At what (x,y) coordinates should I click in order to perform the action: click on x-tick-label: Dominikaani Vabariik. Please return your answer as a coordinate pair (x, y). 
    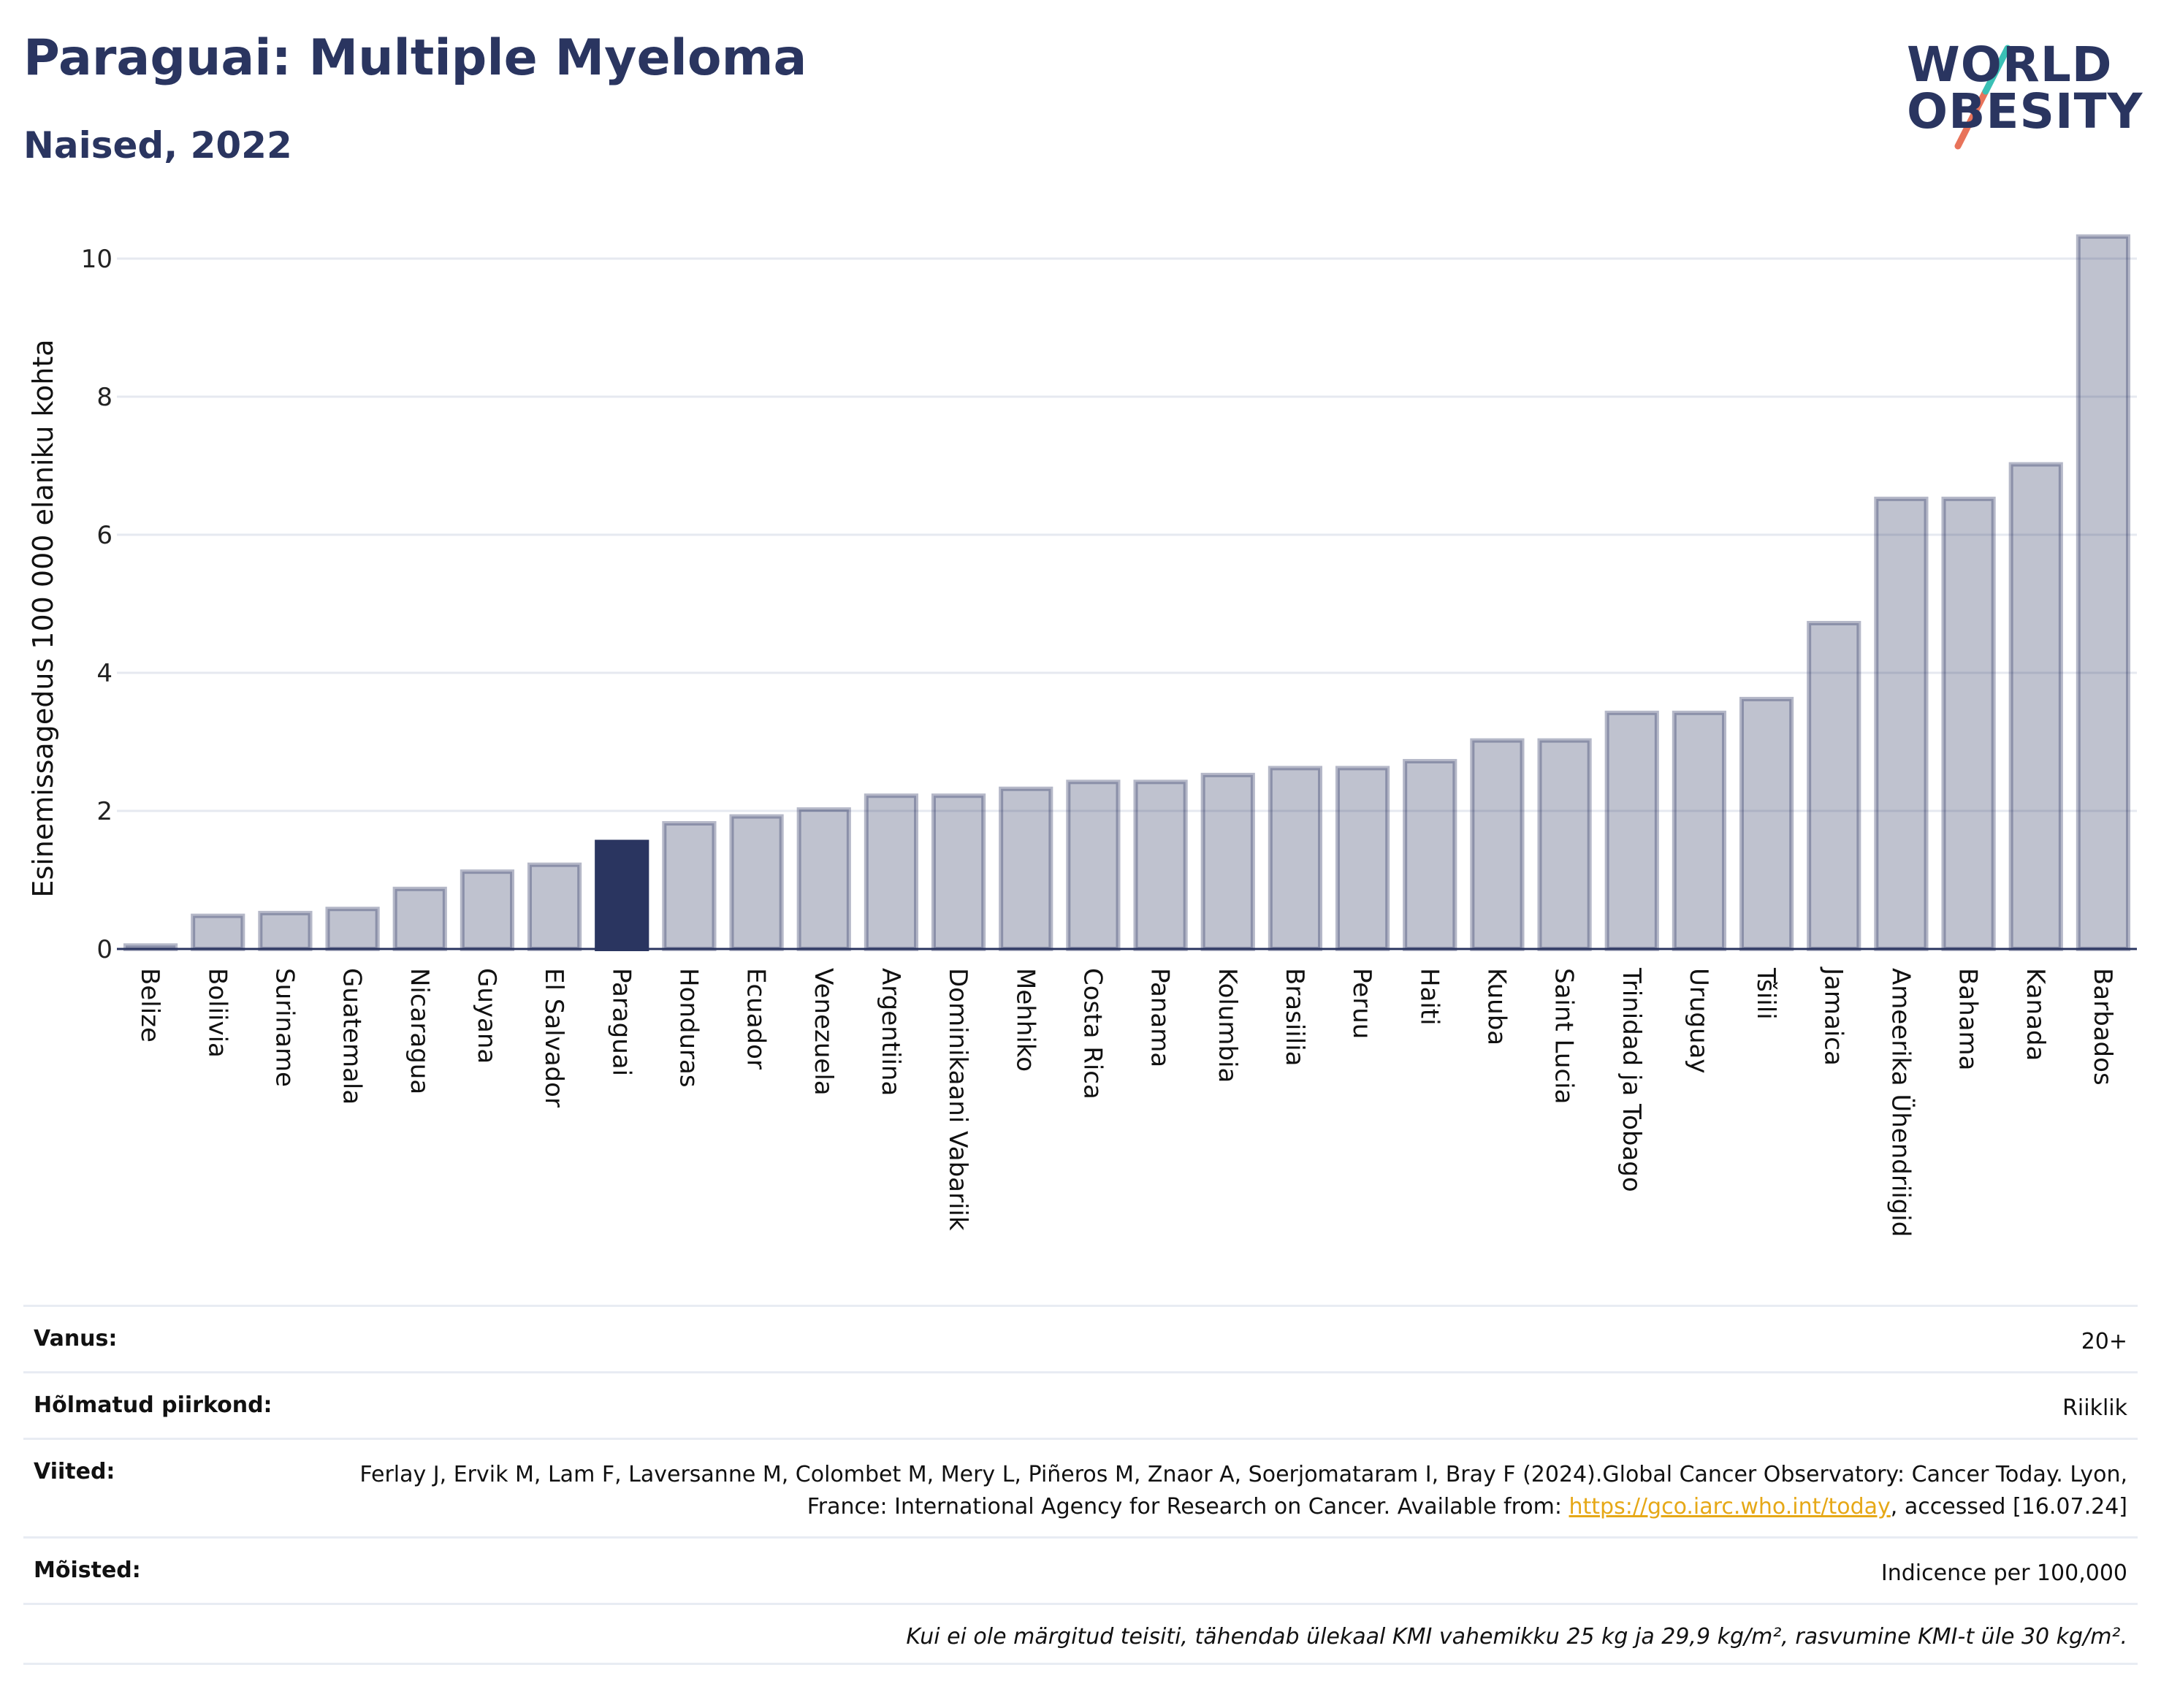
    Looking at the image, I should click on (958, 1099).